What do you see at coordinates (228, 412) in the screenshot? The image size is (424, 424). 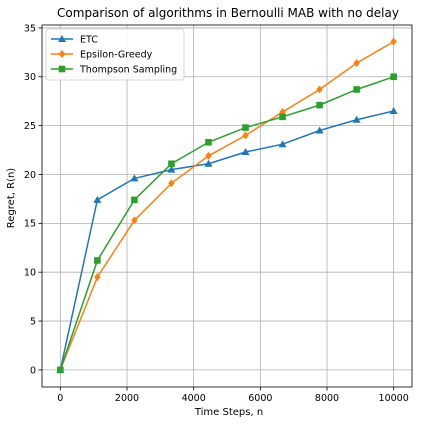 I see `x-axis-label: Time Steps, n` at bounding box center [228, 412].